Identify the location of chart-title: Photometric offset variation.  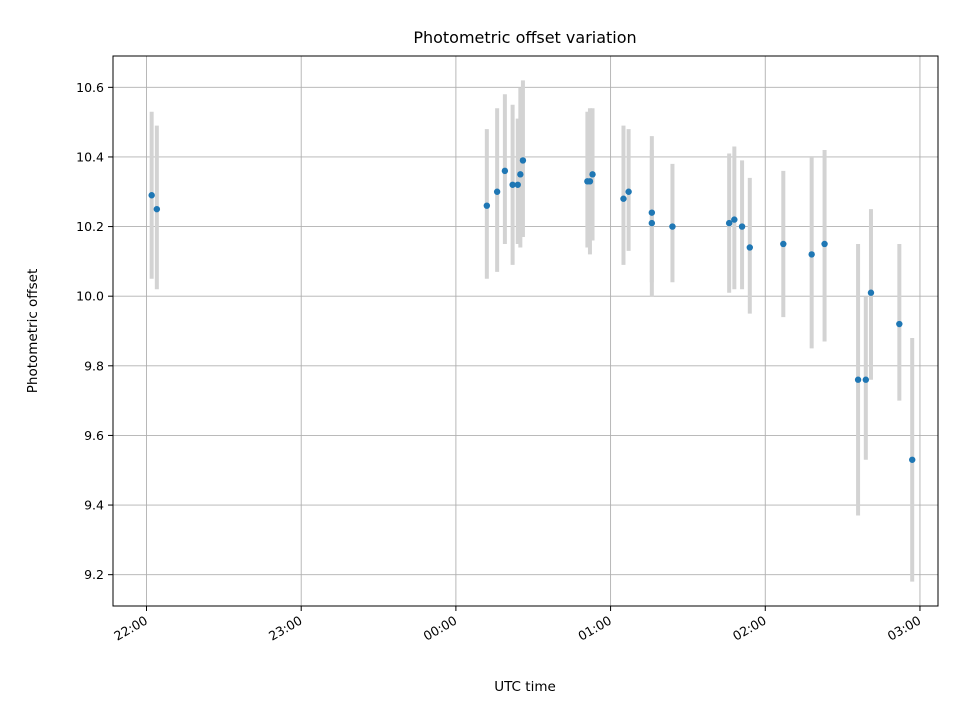
(524, 37).